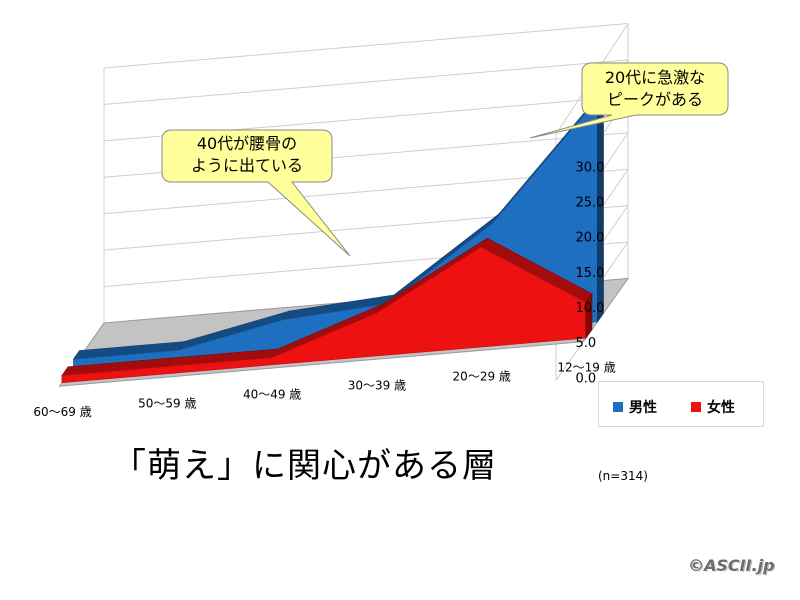 Image resolution: width=800 pixels, height=600 pixels. I want to click on callout-20s-line-1: 20代に急激な, so click(655, 77).